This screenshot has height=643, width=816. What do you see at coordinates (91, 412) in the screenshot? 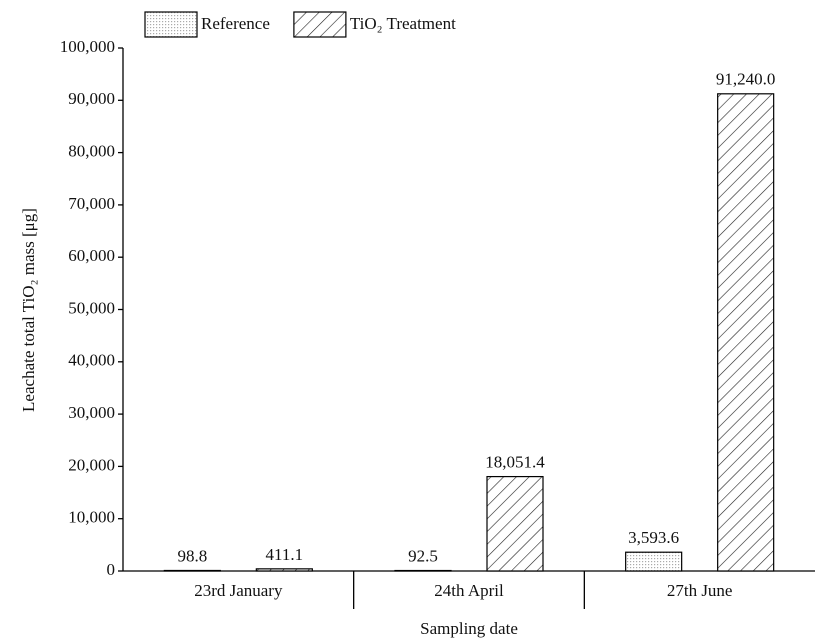
I see `y-tick-label: 30,000` at bounding box center [91, 412].